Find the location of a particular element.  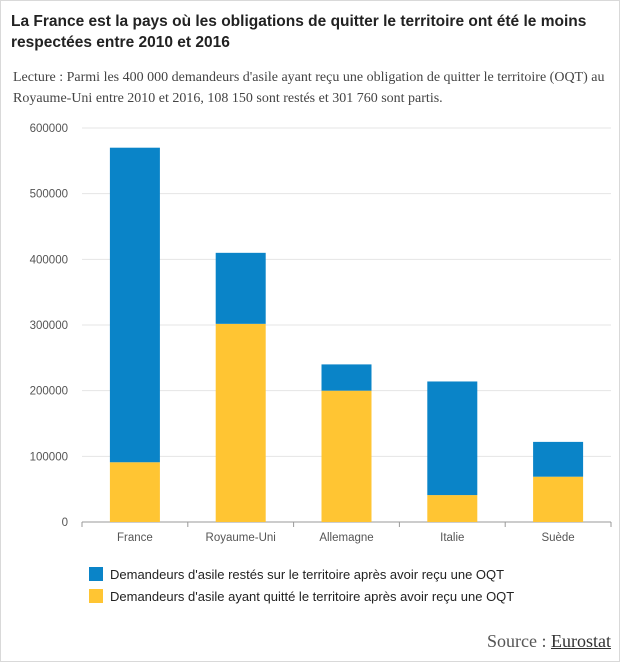

y-tick-label: 200000 is located at coordinates (49, 392).